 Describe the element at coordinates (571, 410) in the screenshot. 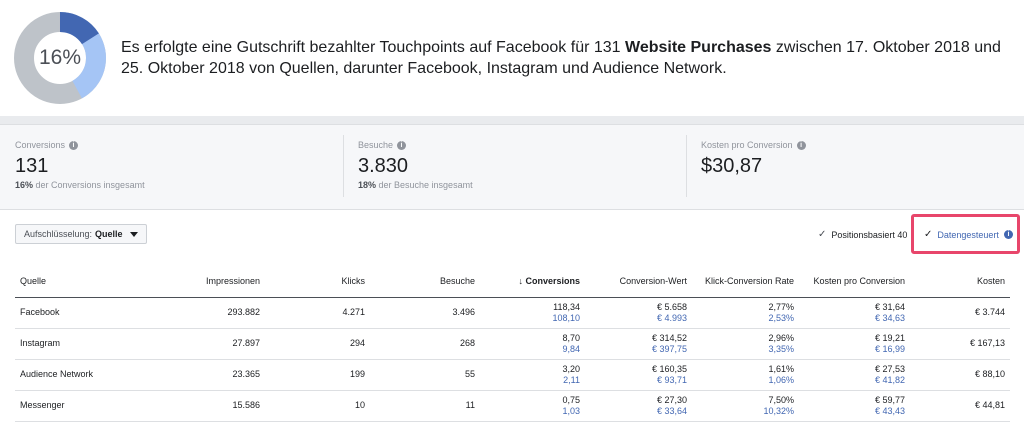

I see `cell-compare-value: 1,03` at that location.